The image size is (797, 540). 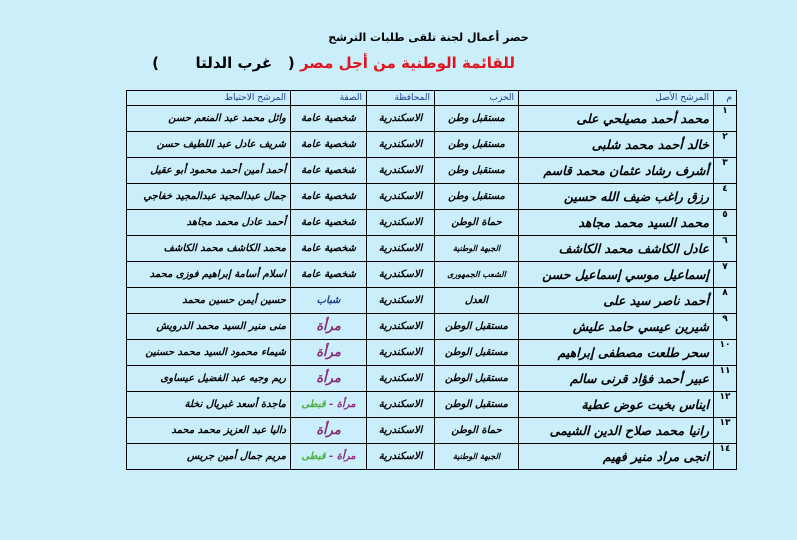 What do you see at coordinates (428, 37) in the screenshot?
I see `document-title: حصر أعمال لجنة تلقى طلبات الترشح` at bounding box center [428, 37].